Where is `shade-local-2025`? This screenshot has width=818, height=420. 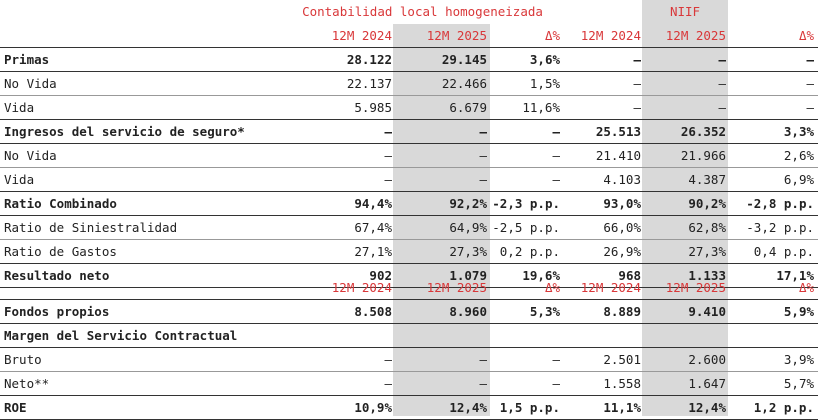
shade-local-2025 is located at coordinates (441, 220).